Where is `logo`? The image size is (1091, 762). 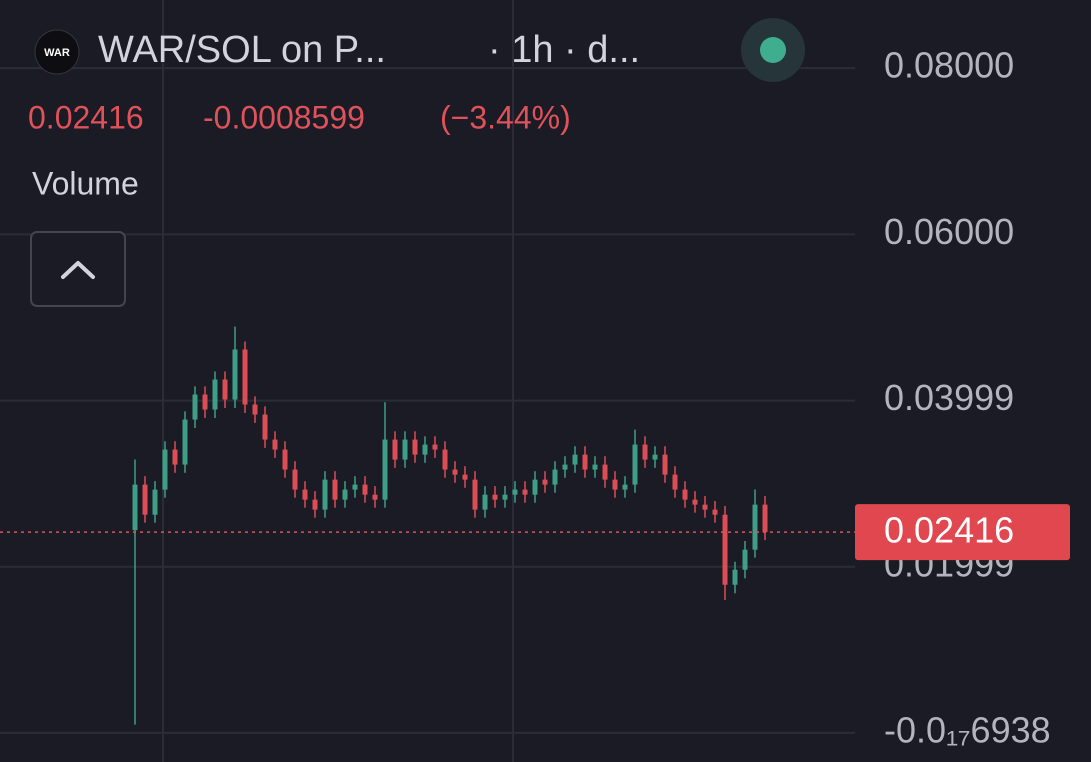
logo is located at coordinates (57, 52).